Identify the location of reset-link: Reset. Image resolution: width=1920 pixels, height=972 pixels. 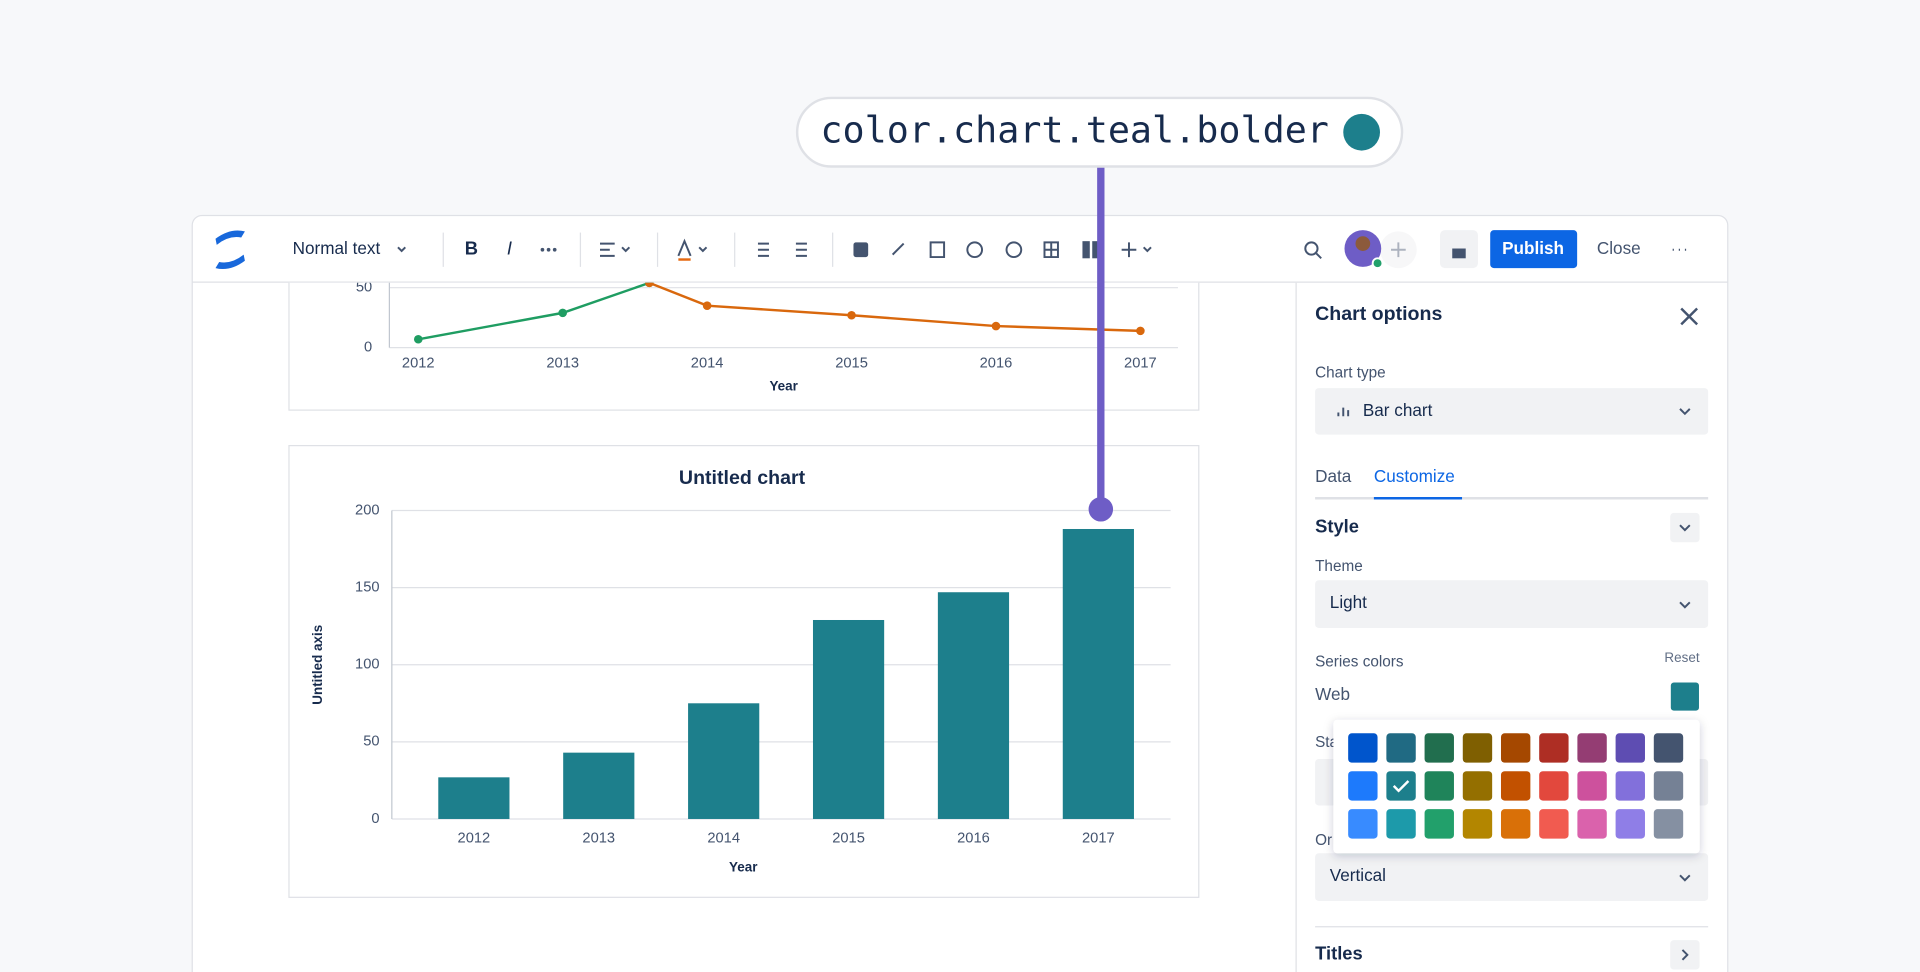
(1681, 657).